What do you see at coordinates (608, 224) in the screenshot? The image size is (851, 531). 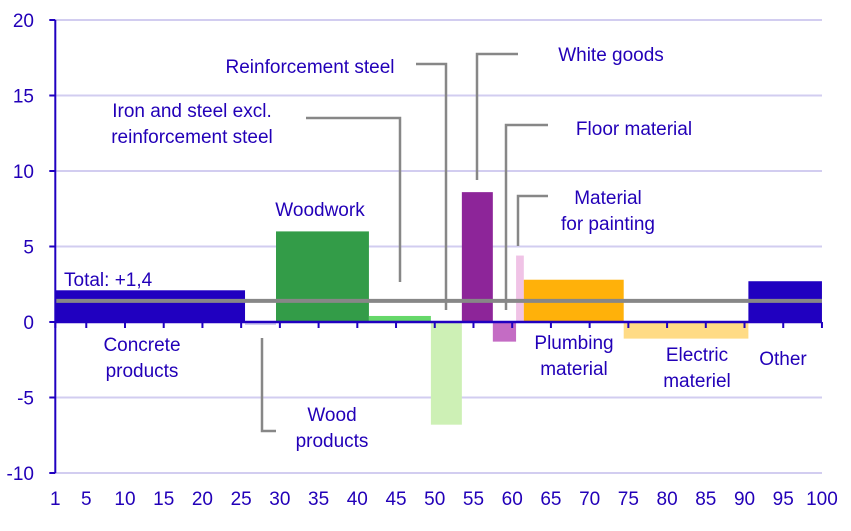 I see `label-material-for-painting: for painting` at bounding box center [608, 224].